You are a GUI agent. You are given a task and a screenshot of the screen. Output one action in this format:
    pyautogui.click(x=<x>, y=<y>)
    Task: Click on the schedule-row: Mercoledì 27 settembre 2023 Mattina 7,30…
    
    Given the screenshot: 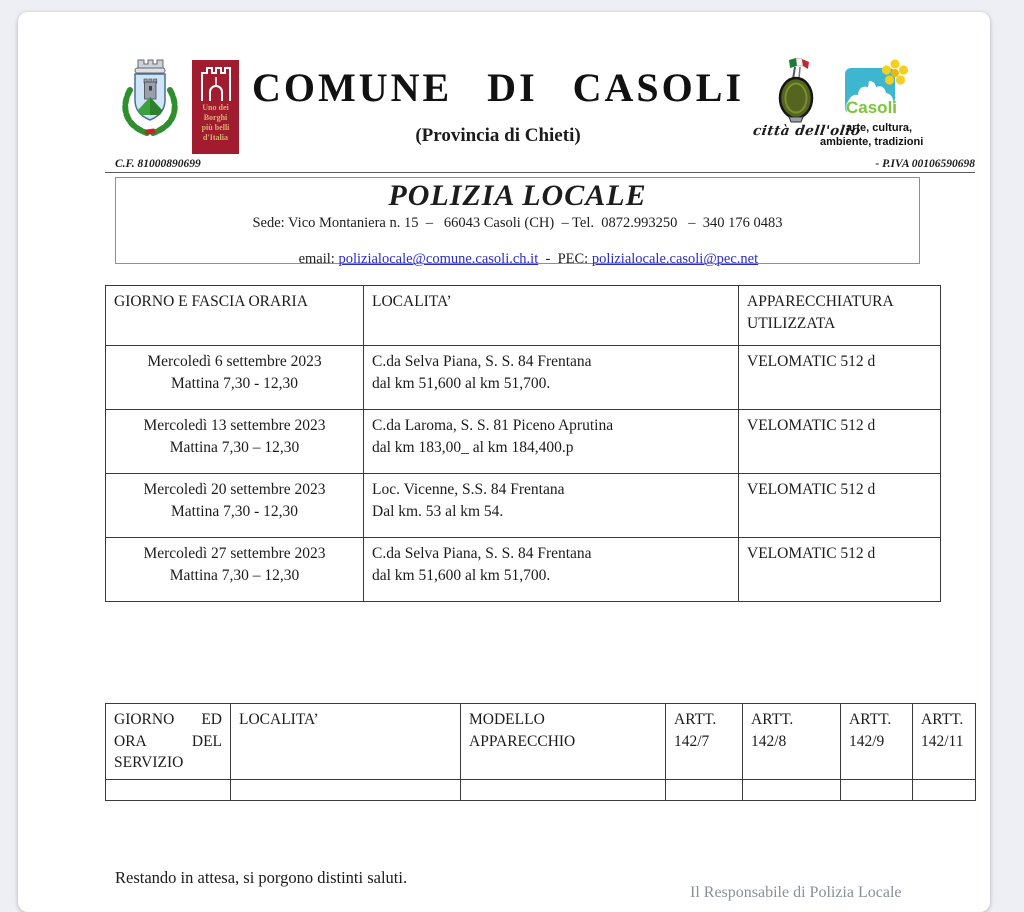 What is the action you would take?
    pyautogui.click(x=523, y=569)
    